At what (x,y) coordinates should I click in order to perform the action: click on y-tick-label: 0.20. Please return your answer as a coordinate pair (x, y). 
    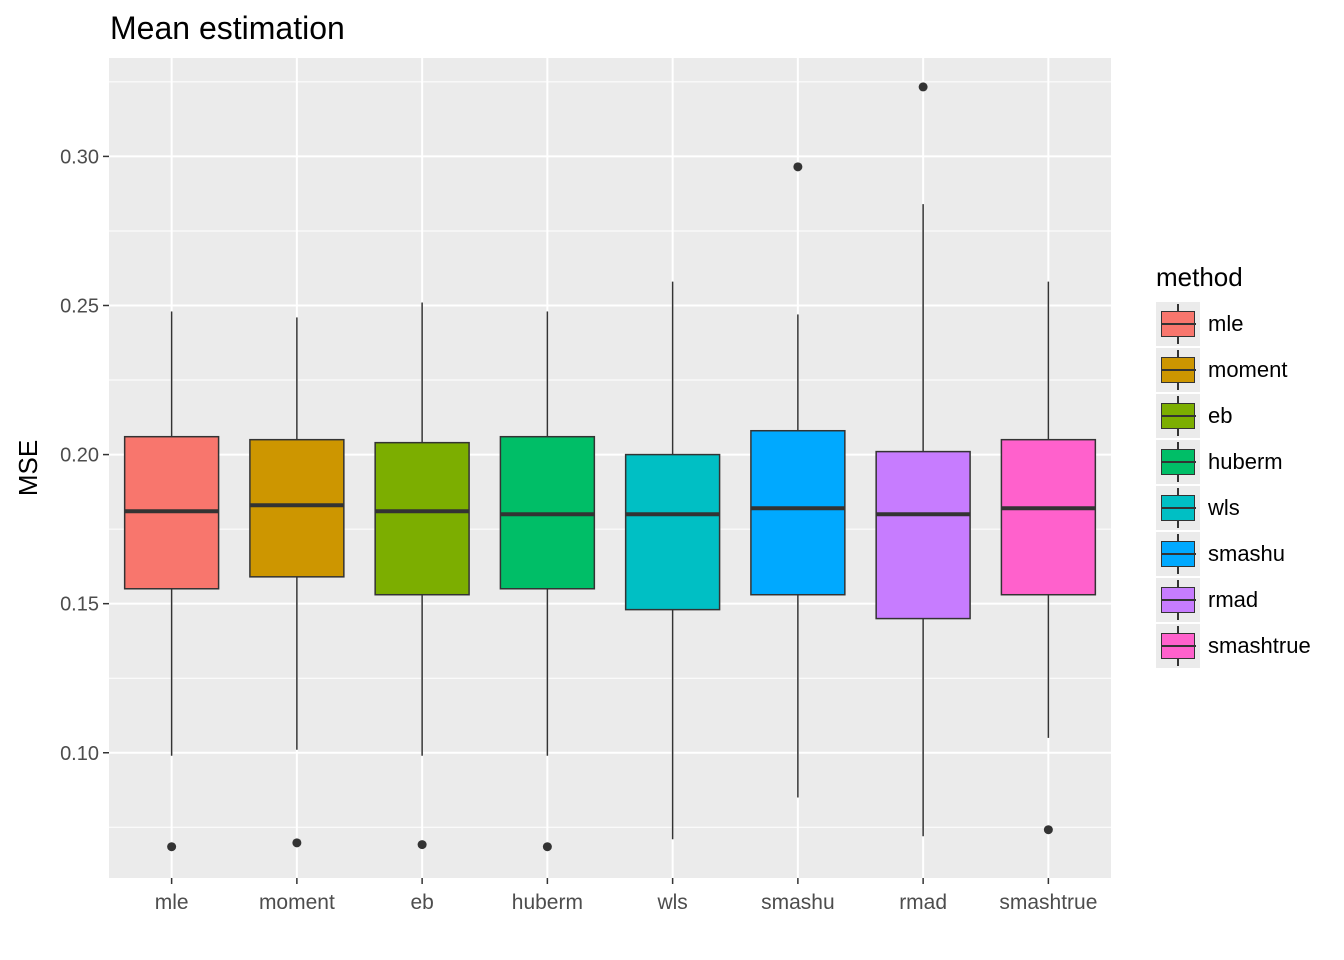
    Looking at the image, I should click on (79, 456).